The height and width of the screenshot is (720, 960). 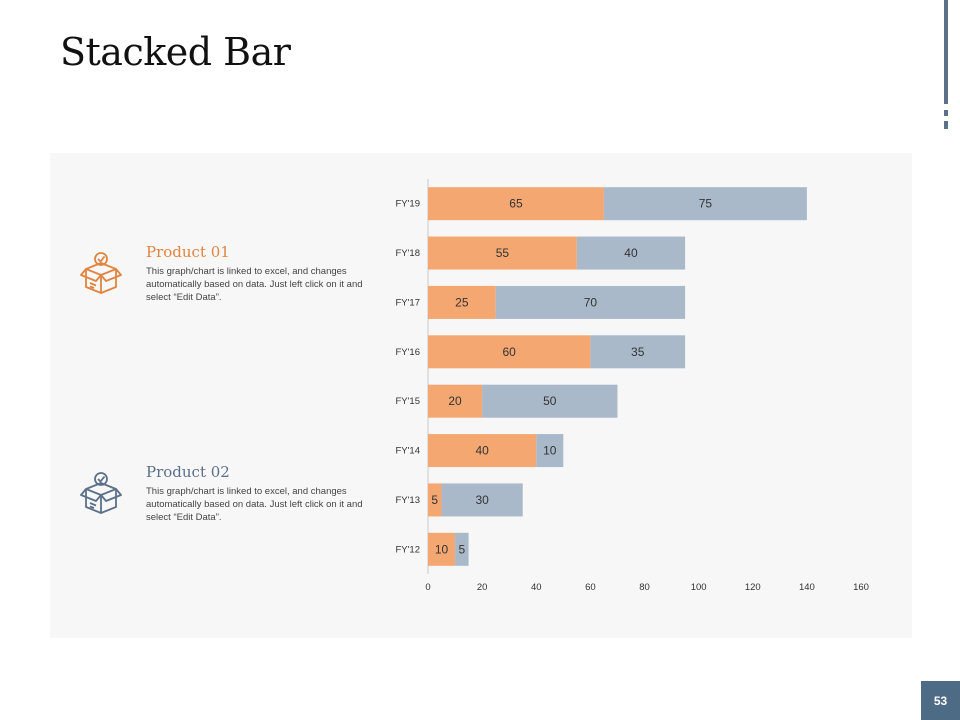 I want to click on data-label: 35, so click(x=638, y=352).